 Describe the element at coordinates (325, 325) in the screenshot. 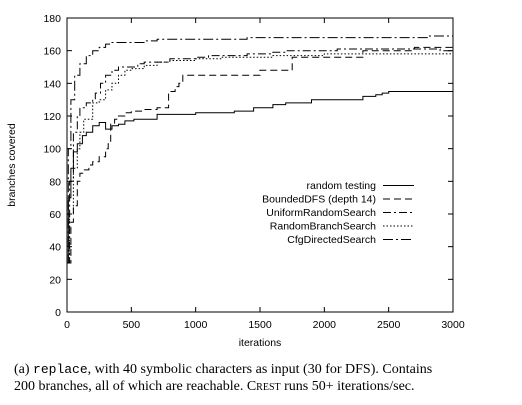

I see `x-tick-label: 2000` at that location.